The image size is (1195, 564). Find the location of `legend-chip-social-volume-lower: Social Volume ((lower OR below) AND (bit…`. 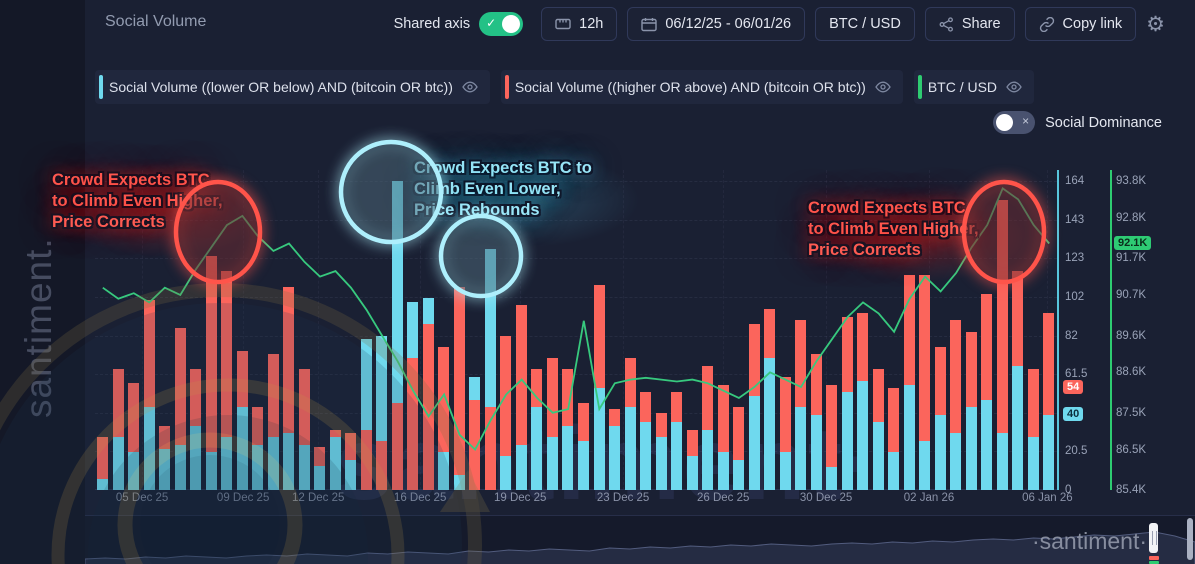

legend-chip-social-volume-lower: Social Volume ((lower OR below) AND (bit… is located at coordinates (292, 87).